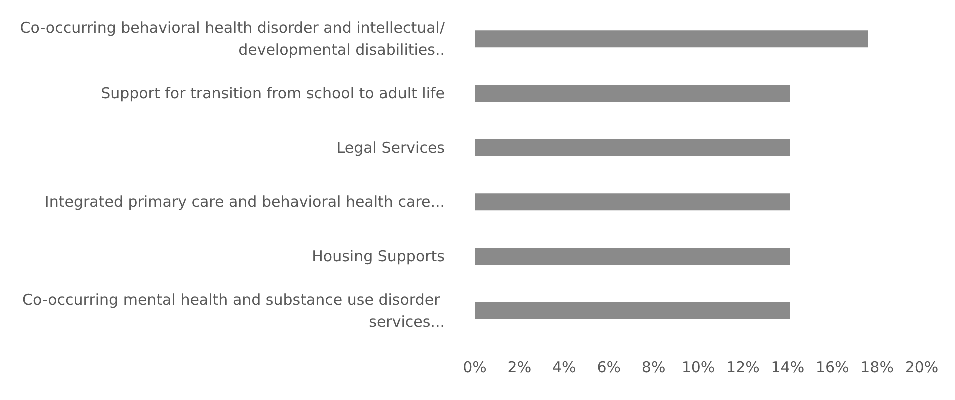  I want to click on x-tick-label: 6%, so click(609, 367).